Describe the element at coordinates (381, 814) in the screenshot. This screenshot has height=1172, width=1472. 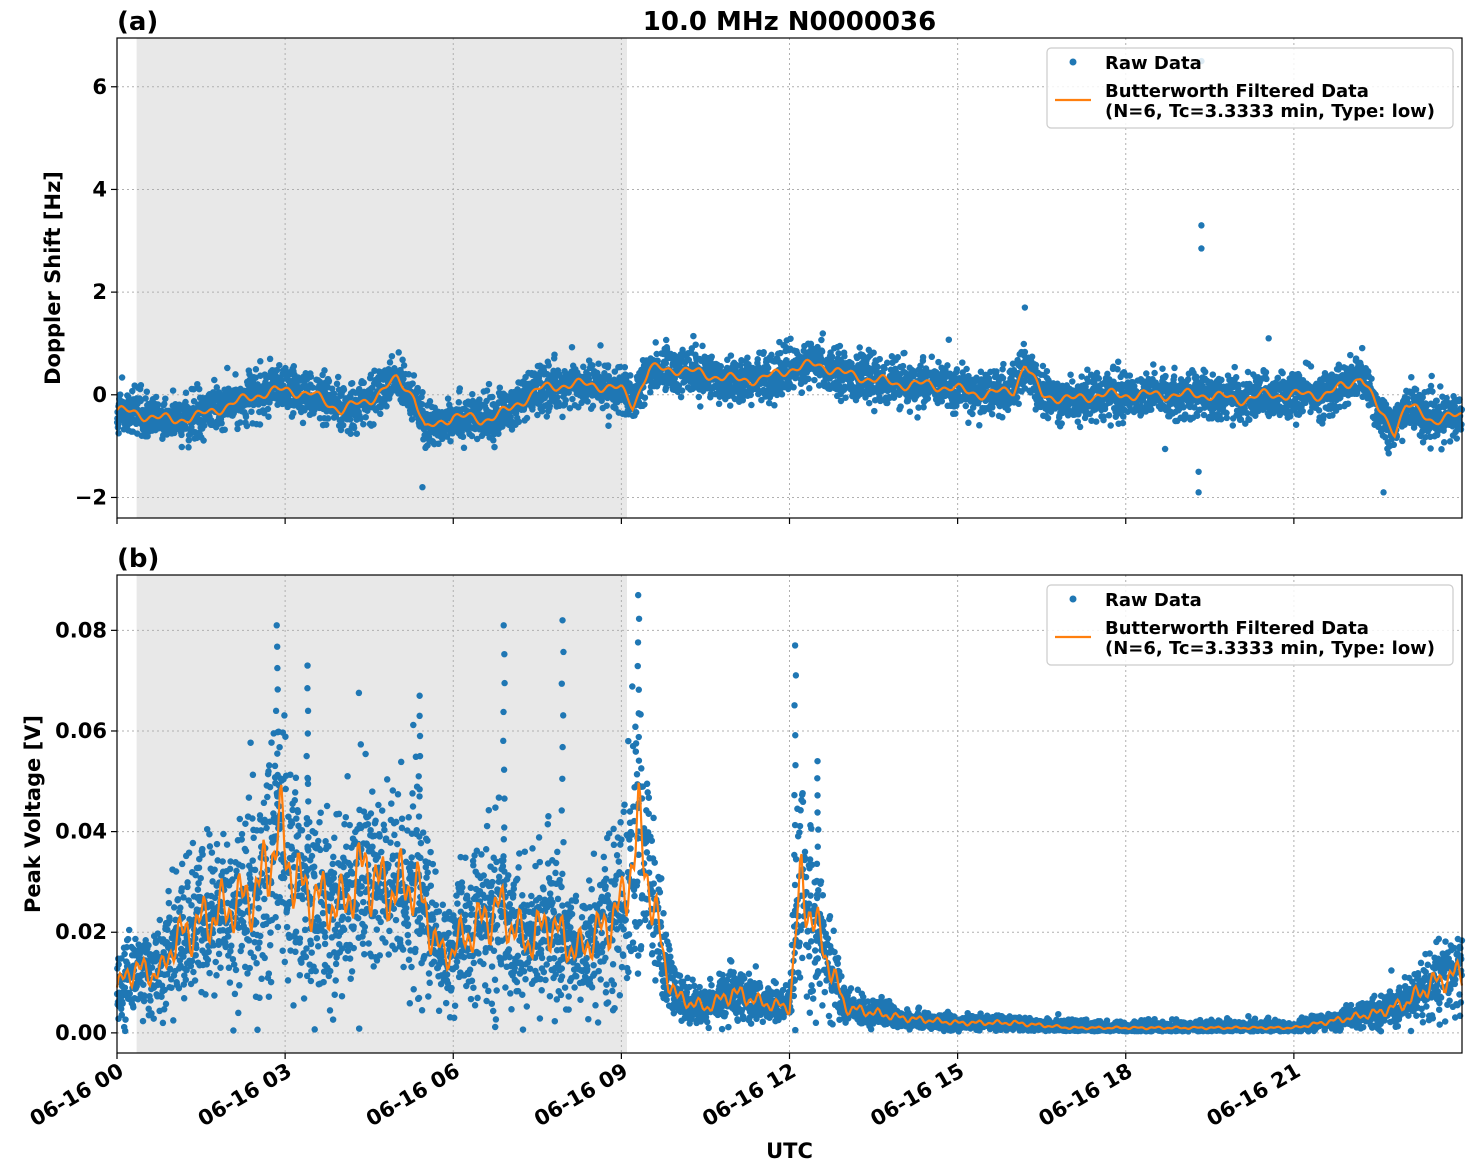
I see `panel-b-night-shading` at that location.